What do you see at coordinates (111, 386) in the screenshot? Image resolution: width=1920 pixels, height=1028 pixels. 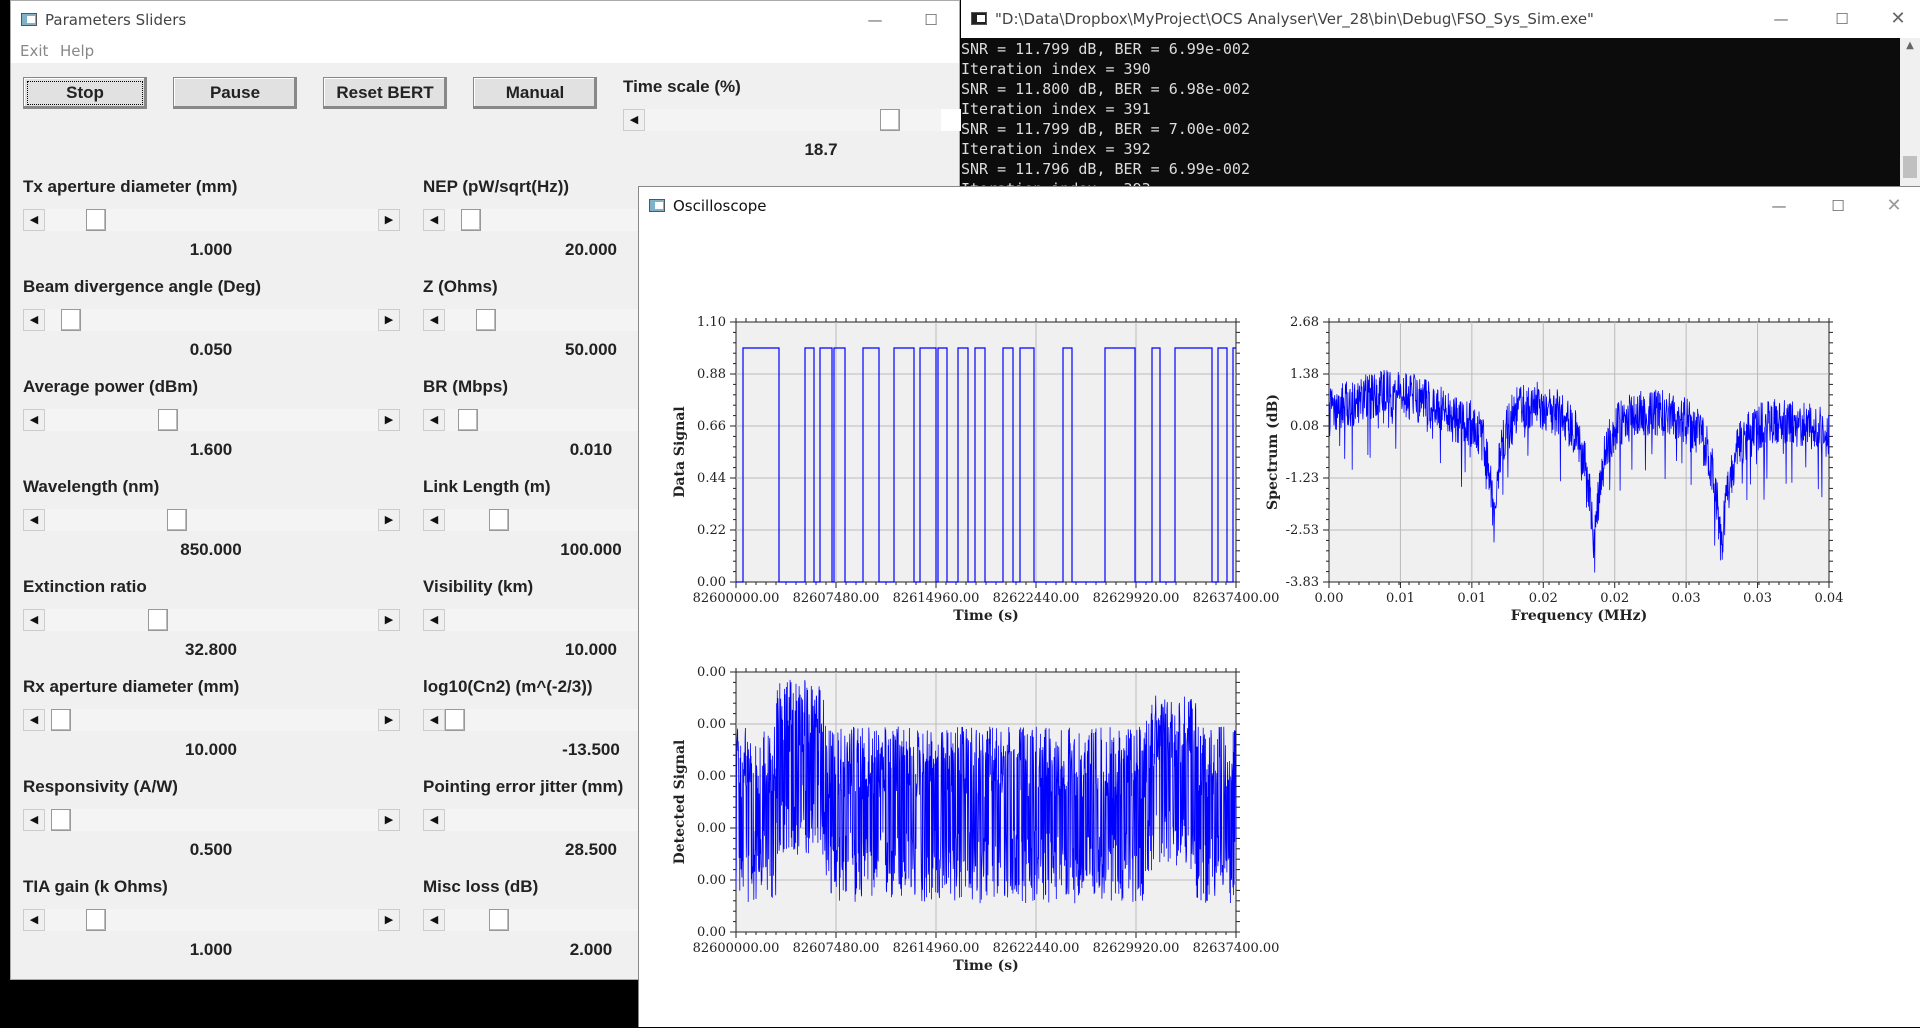 I see `param-label: Average power (dBm)` at bounding box center [111, 386].